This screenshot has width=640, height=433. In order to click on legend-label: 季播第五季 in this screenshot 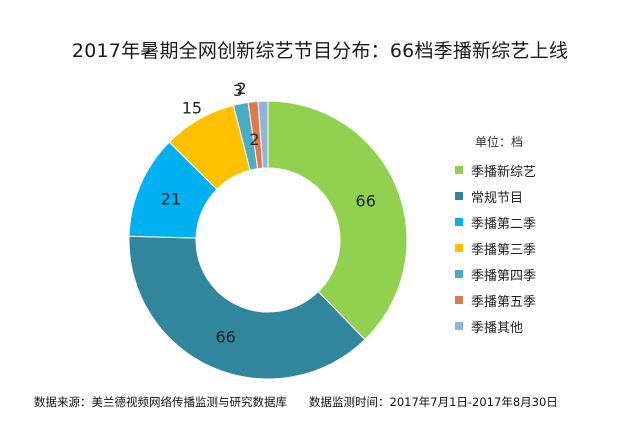, I will do `click(504, 302)`.